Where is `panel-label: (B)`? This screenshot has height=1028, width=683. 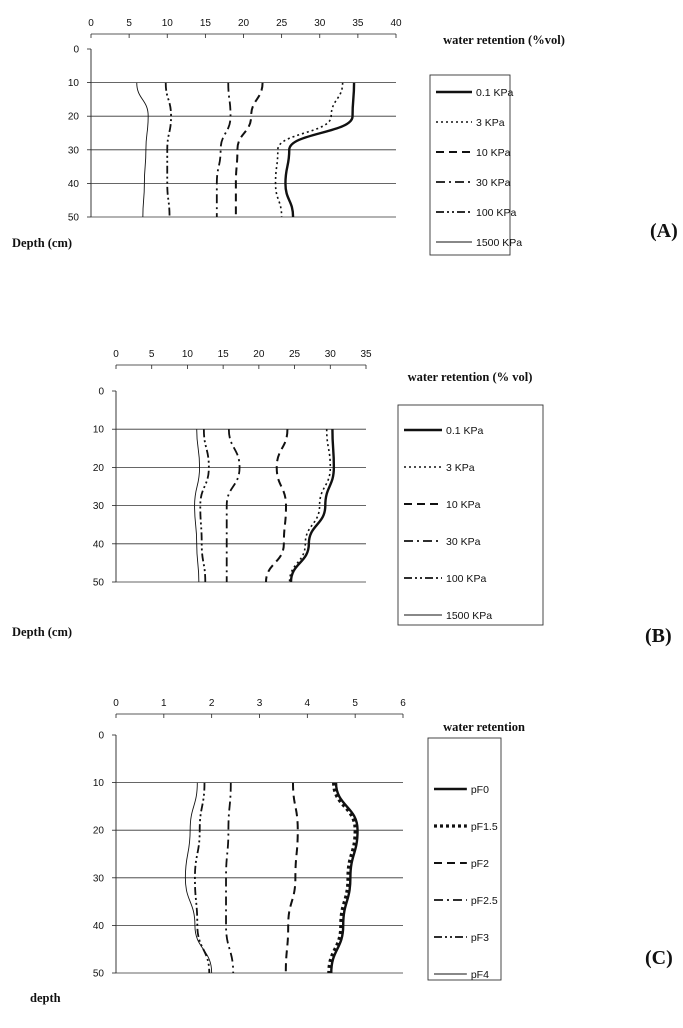 panel-label: (B) is located at coordinates (658, 636).